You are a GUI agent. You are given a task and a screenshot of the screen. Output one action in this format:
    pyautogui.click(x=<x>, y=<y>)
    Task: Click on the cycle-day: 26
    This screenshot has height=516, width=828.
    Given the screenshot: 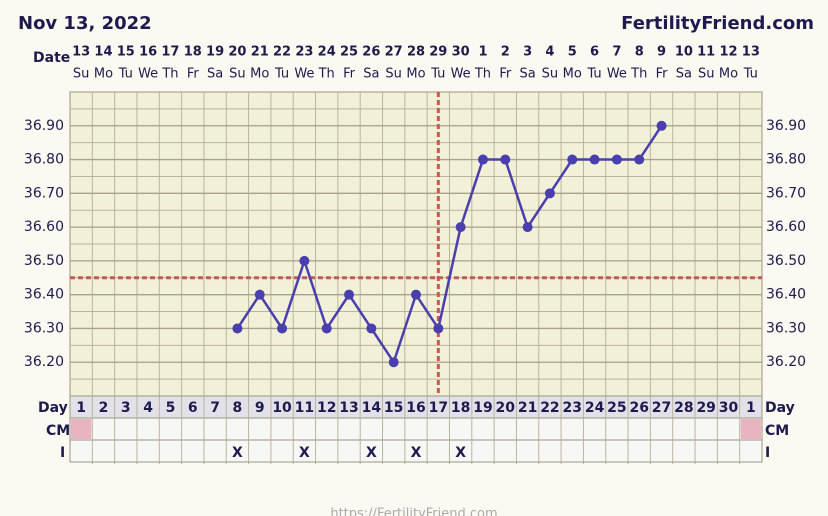 What is the action you would take?
    pyautogui.click(x=638, y=408)
    